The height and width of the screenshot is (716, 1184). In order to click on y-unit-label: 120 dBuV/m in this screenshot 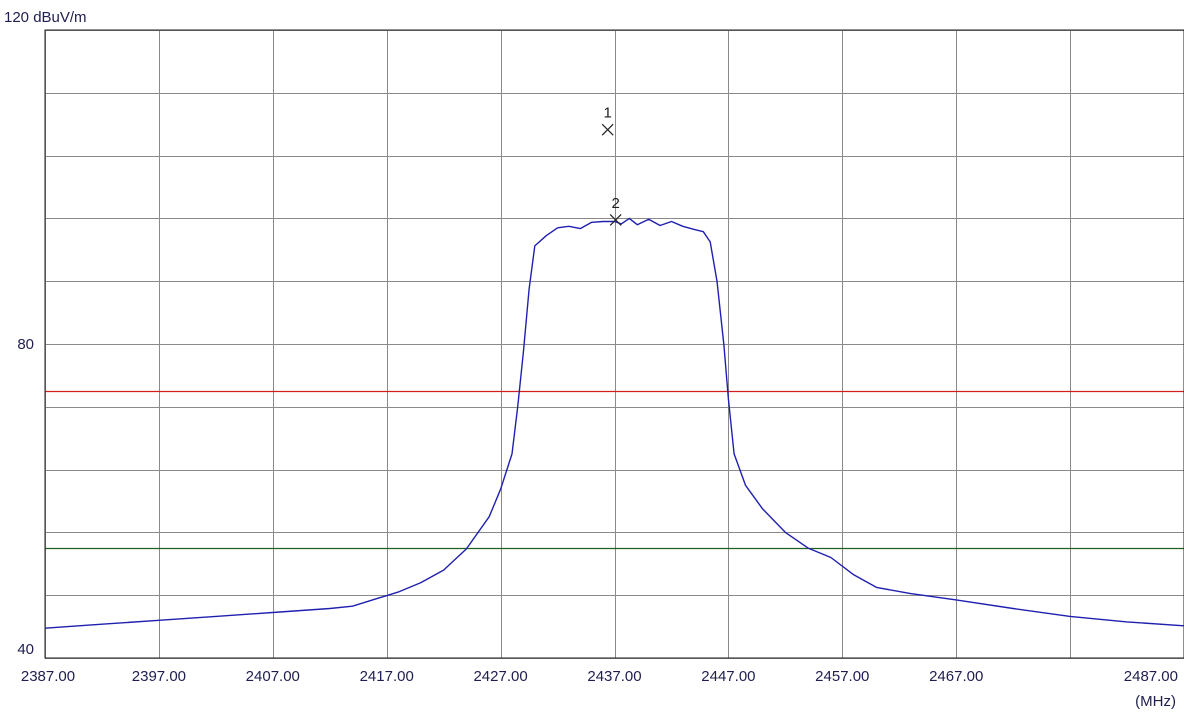, I will do `click(45, 17)`.